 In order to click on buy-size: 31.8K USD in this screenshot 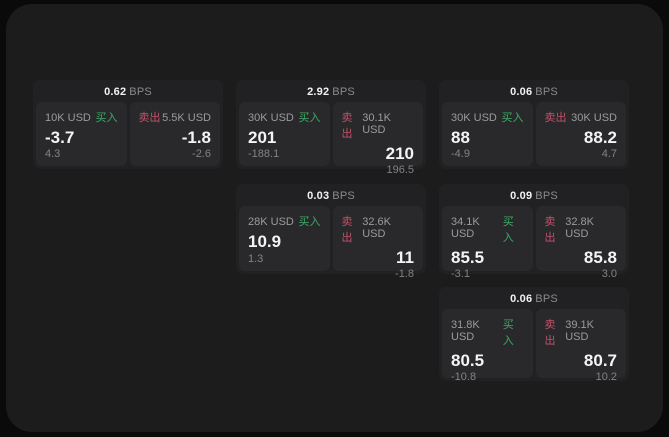, I will do `click(465, 331)`.